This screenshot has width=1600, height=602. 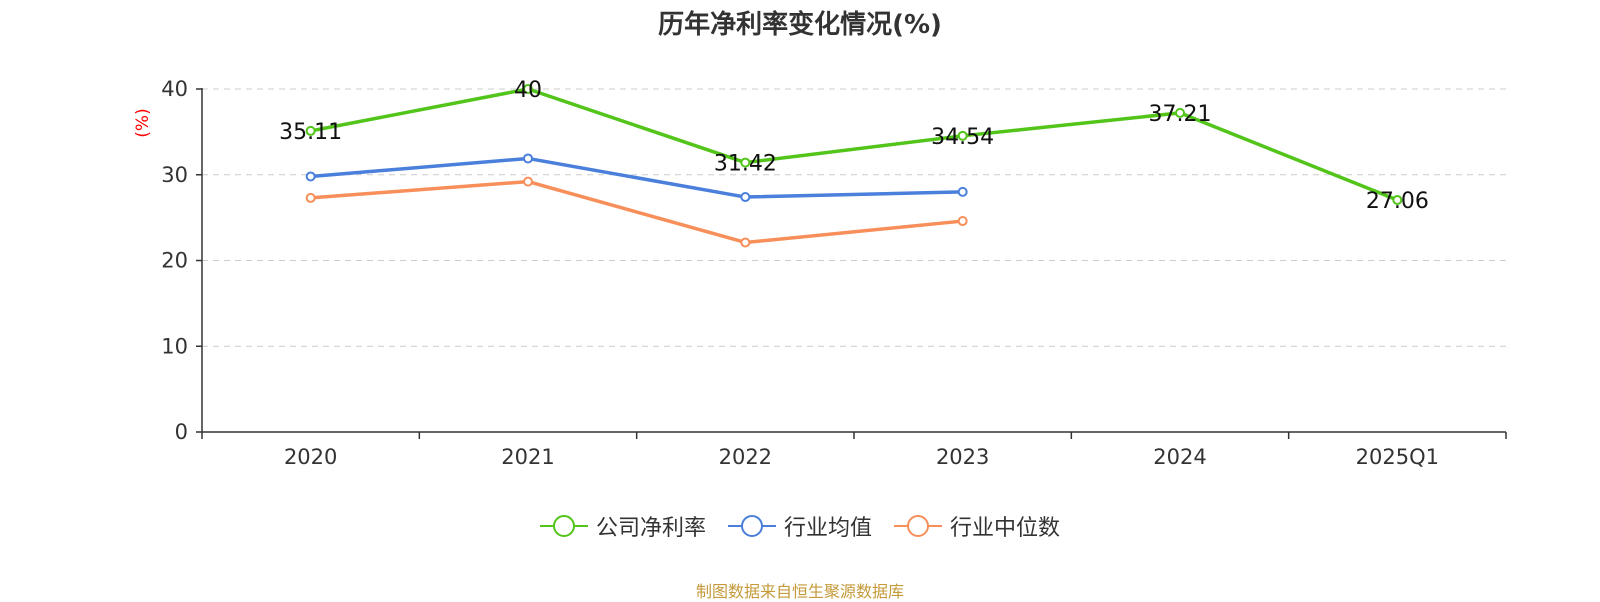 What do you see at coordinates (527, 457) in the screenshot?
I see `x-tick-label: 2021` at bounding box center [527, 457].